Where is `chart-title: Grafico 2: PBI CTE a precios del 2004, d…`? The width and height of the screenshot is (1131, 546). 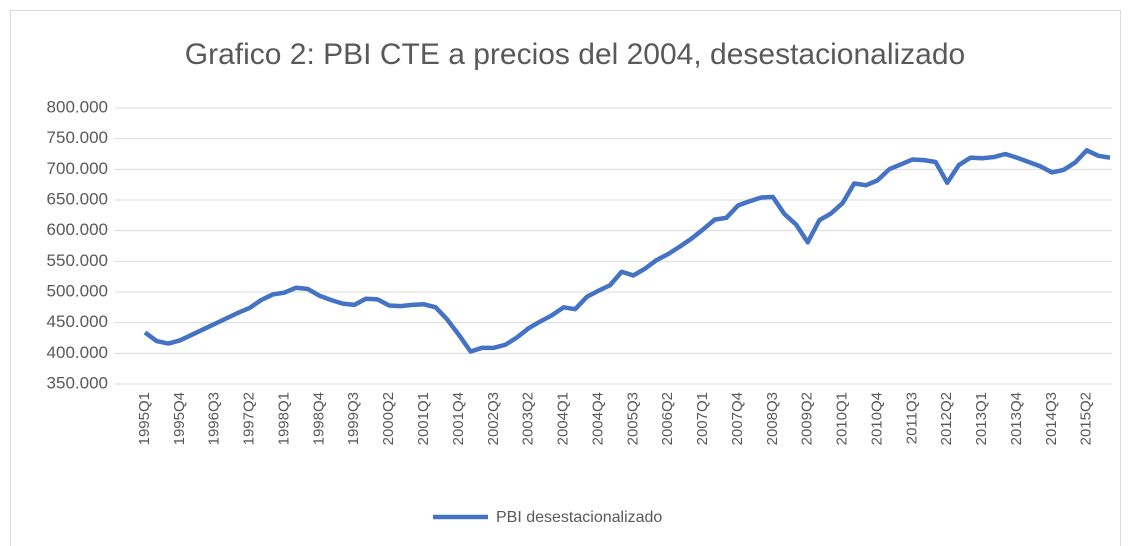
chart-title: Grafico 2: PBI CTE a precios del 2004, d… is located at coordinates (575, 54).